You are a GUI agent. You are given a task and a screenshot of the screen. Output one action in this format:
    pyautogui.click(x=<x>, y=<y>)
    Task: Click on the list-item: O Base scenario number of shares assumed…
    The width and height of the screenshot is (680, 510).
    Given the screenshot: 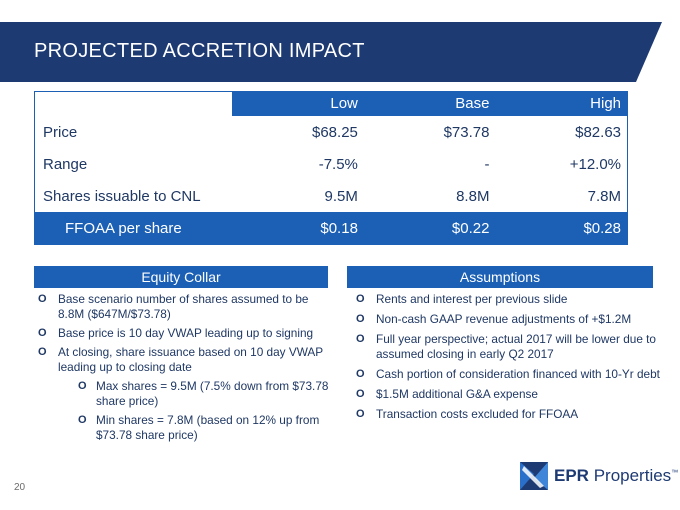 What is the action you would take?
    pyautogui.click(x=184, y=307)
    